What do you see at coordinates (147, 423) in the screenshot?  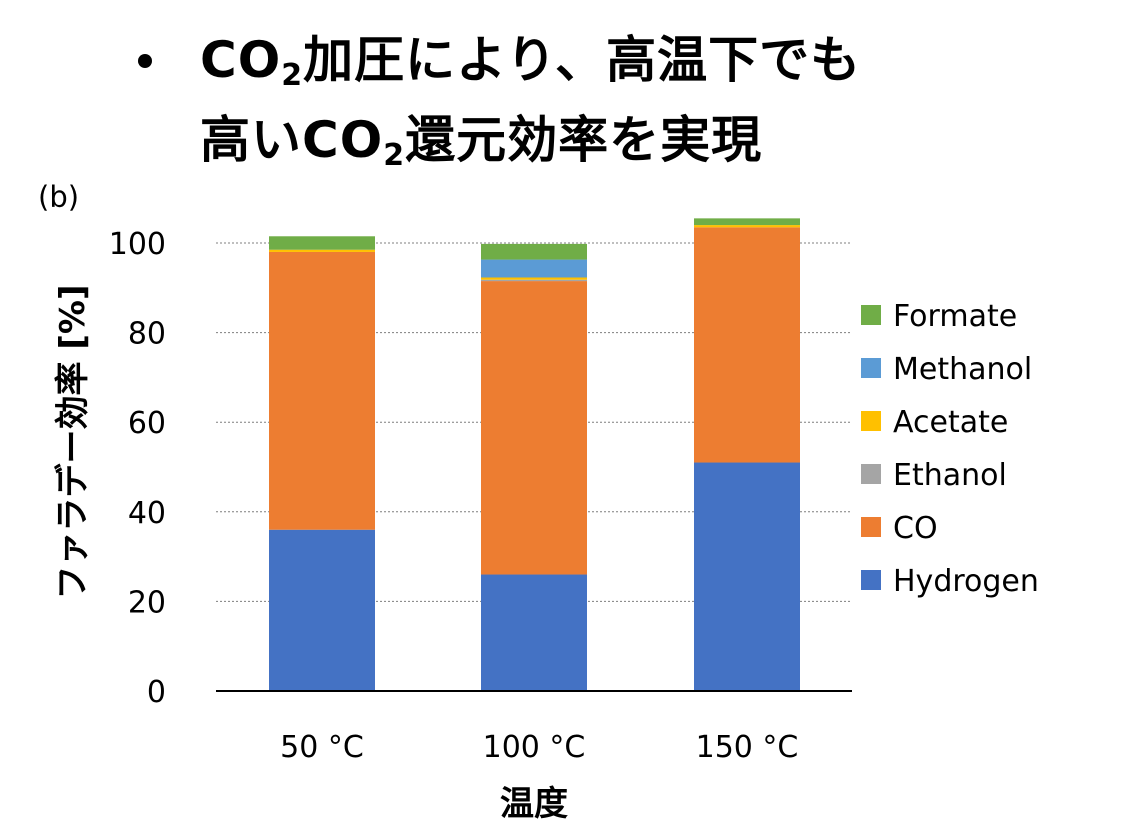 I see `y-tick-label-60: 60` at bounding box center [147, 423].